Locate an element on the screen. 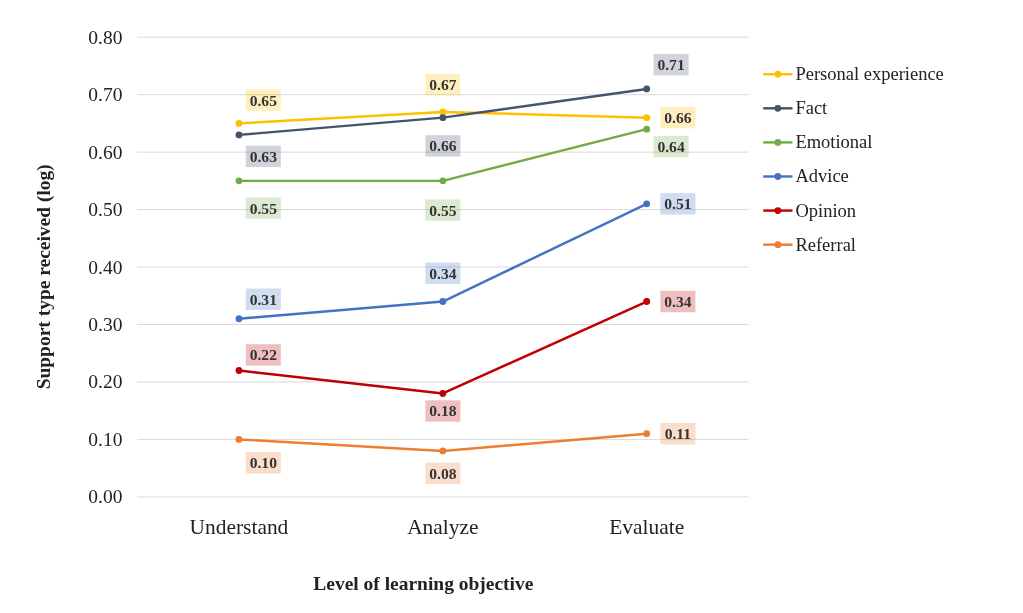 The image size is (1023, 613). data-label: 0.11 is located at coordinates (678, 434).